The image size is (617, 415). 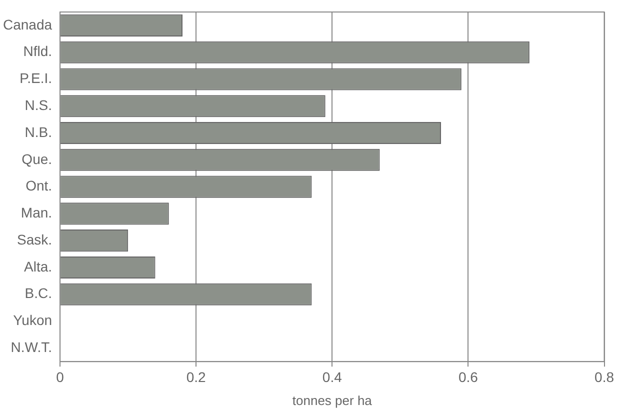 What do you see at coordinates (38, 293) in the screenshot?
I see `y-tick-label: B.C.` at bounding box center [38, 293].